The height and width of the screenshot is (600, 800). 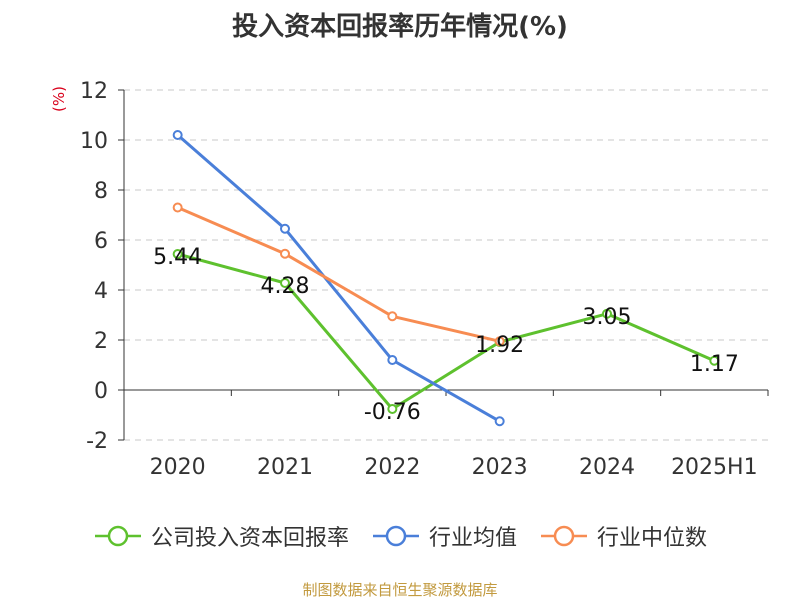 What do you see at coordinates (472, 538) in the screenshot?
I see `legend-label: 行业均值` at bounding box center [472, 538].